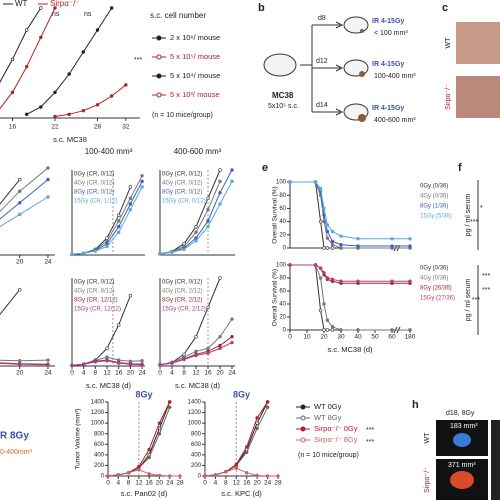 This screenshot has height=500, width=500. Describe the element at coordinates (436, 289) in the screenshot. I see `legend-label: 8Gy (26/36)` at that location.